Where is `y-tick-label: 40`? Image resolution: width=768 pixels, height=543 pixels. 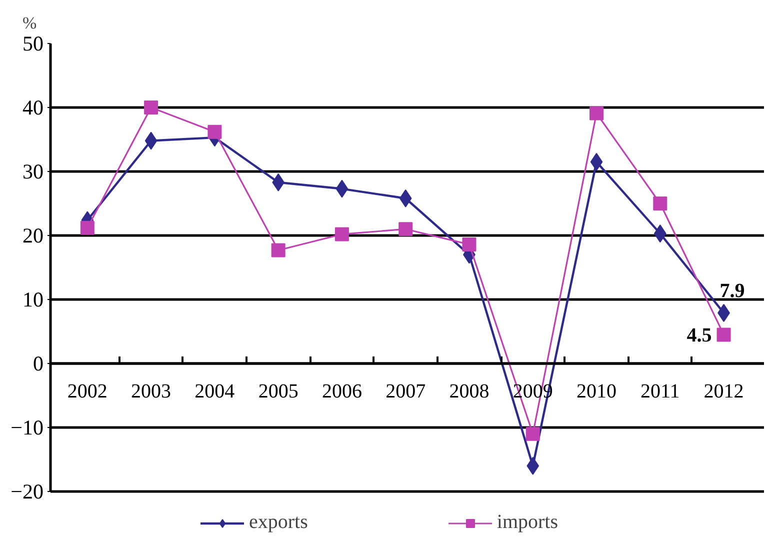
y-tick-label: 40 is located at coordinates (33, 108).